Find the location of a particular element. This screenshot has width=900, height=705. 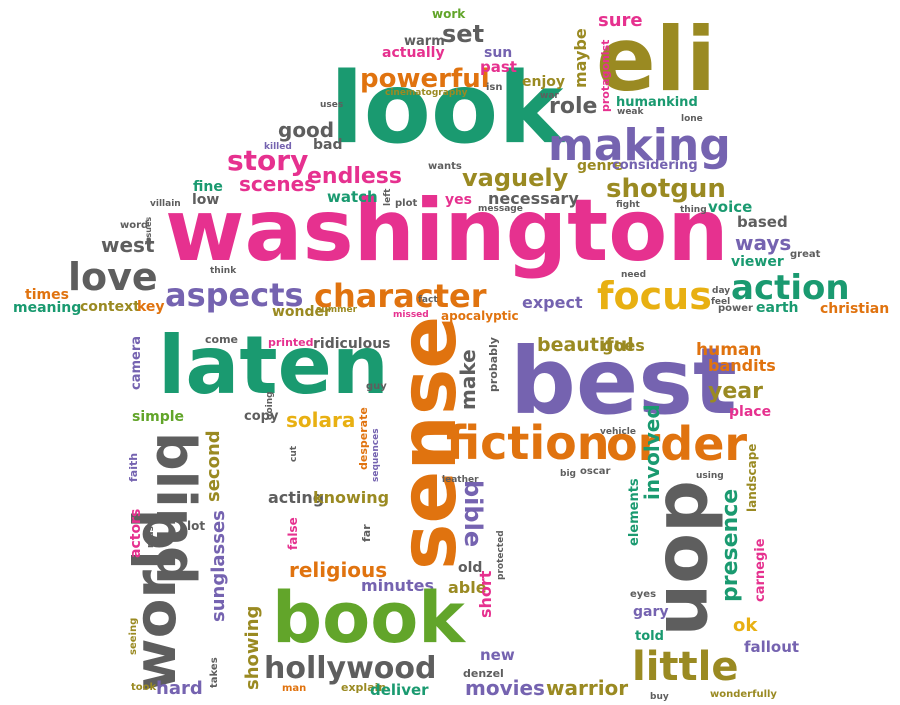

word-necessary: necessary is located at coordinates (533, 198).